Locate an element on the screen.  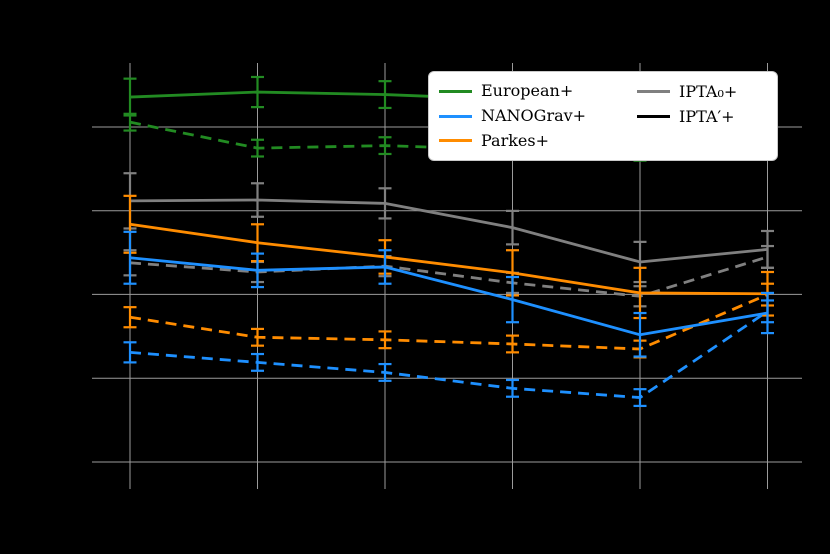
series-line-european-dashed is located at coordinates (448, 137).